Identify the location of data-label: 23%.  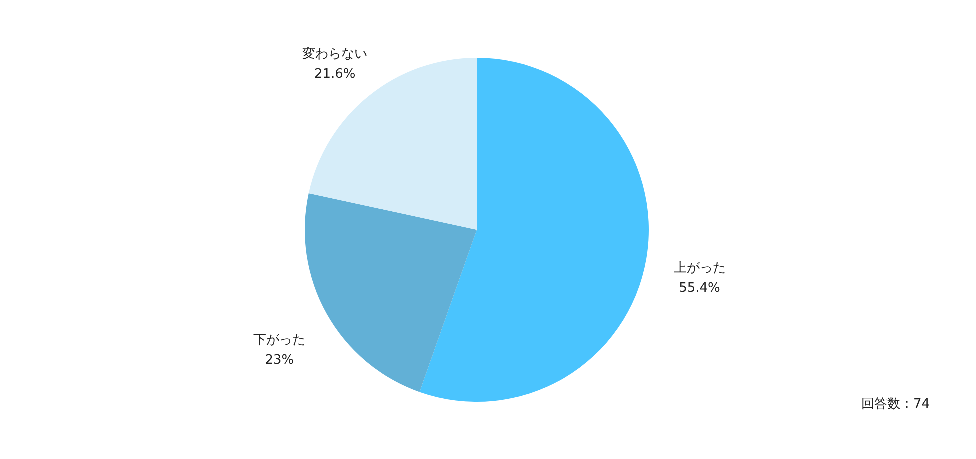
(279, 360).